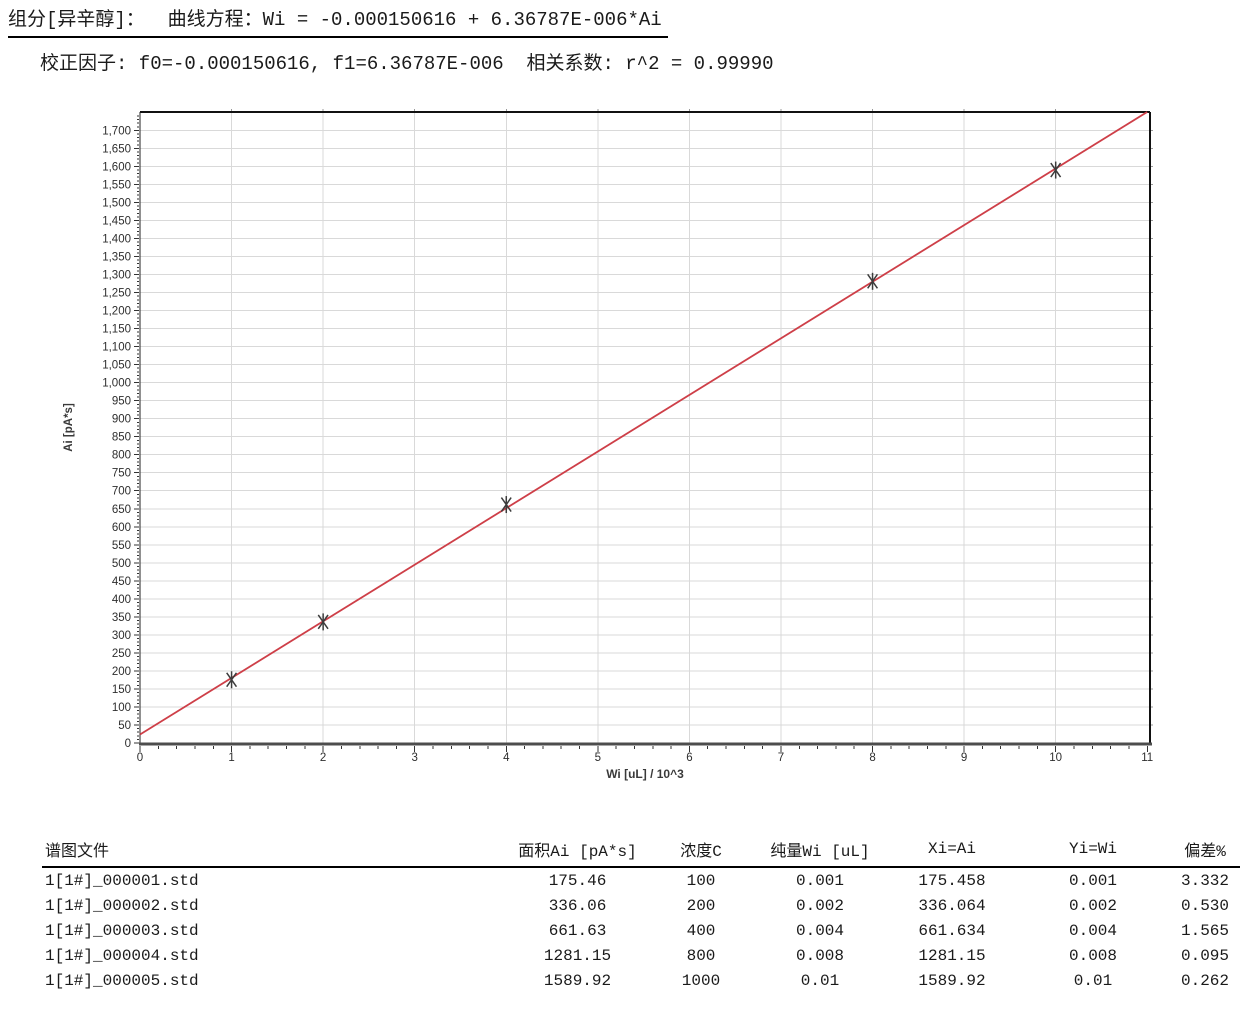 Image resolution: width=1255 pixels, height=1011 pixels. I want to click on svg-text: 1,500, so click(116, 203).